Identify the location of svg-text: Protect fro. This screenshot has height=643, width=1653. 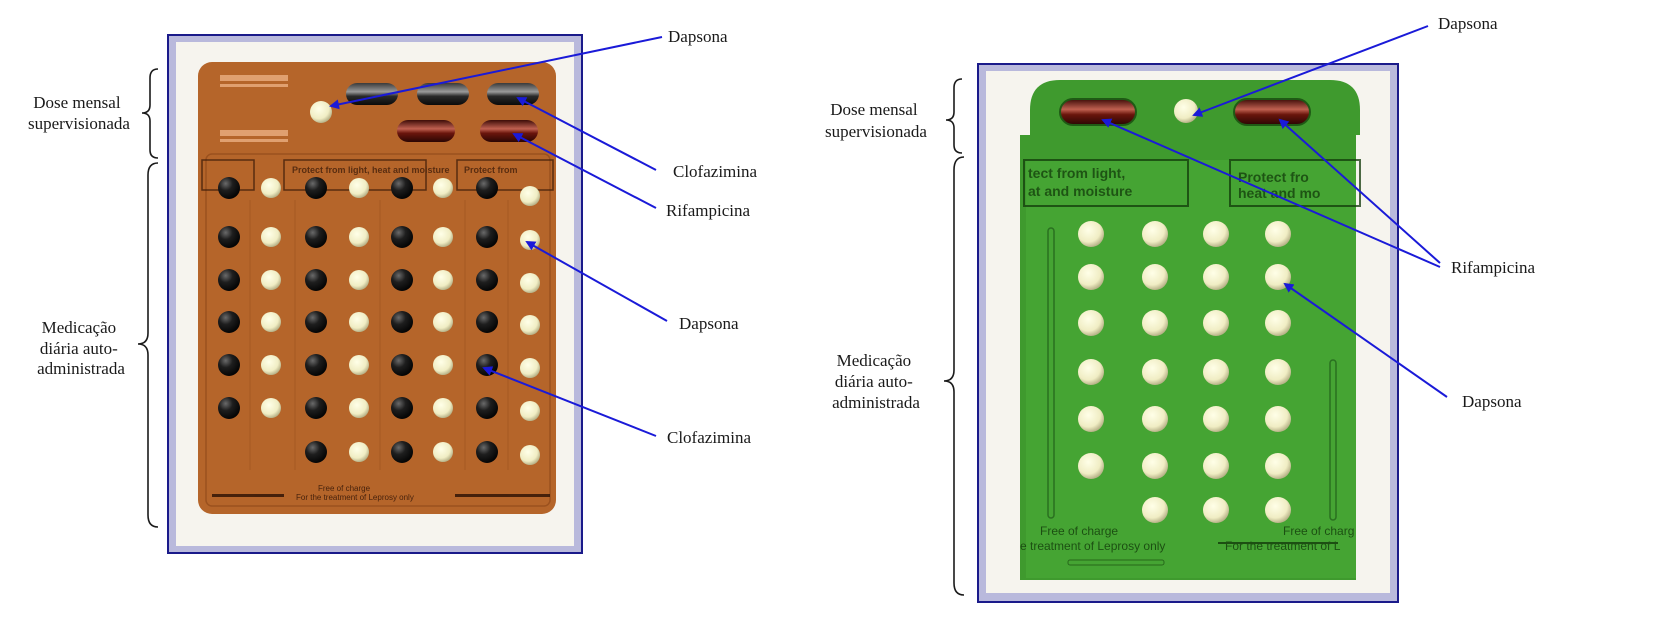
(1273, 177).